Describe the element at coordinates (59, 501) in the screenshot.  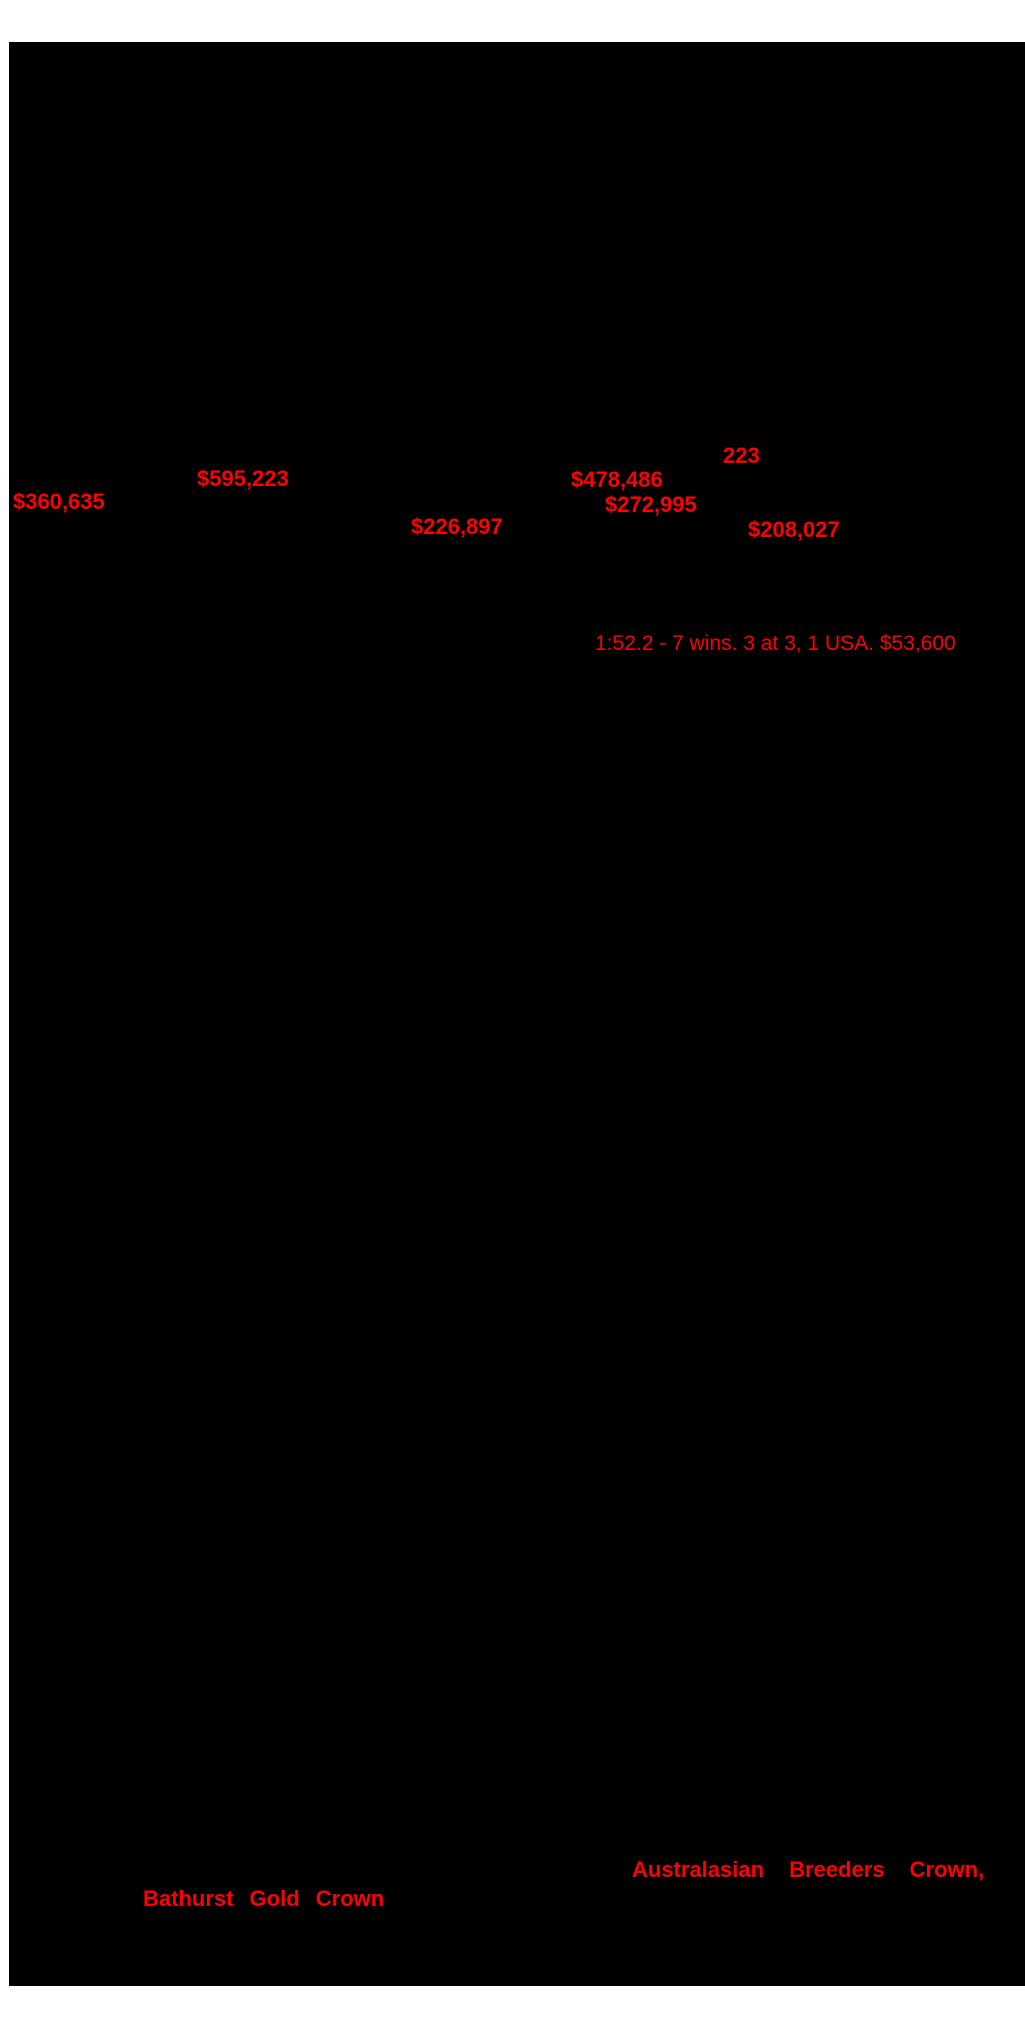
I see `earnings-amount-1: $360,635` at that location.